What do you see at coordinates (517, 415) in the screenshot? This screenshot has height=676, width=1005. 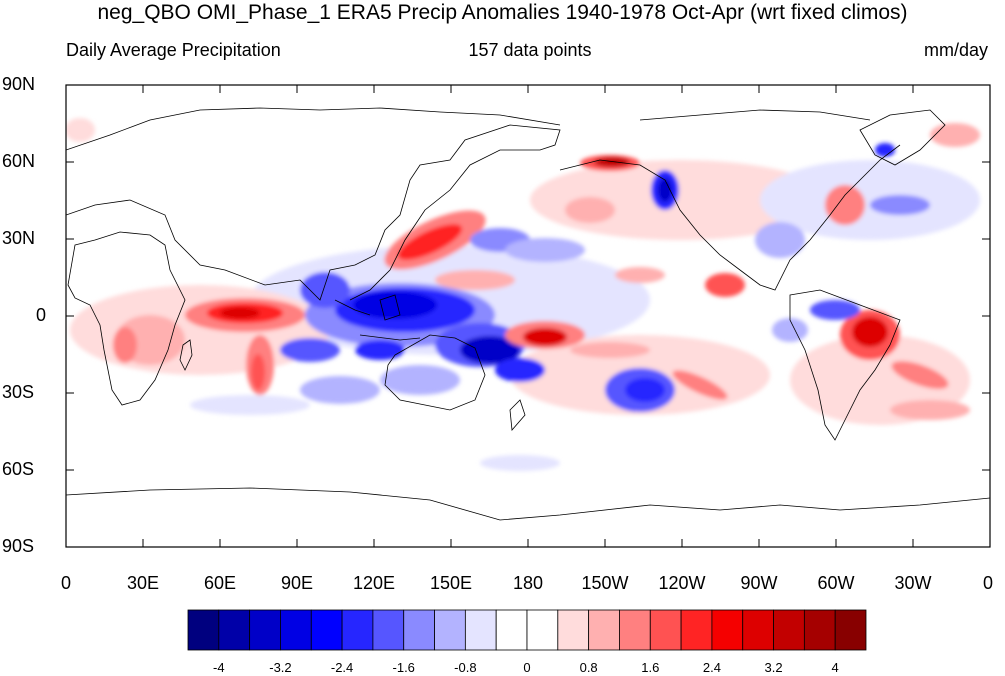 I see `new-zealand-coastline` at bounding box center [517, 415].